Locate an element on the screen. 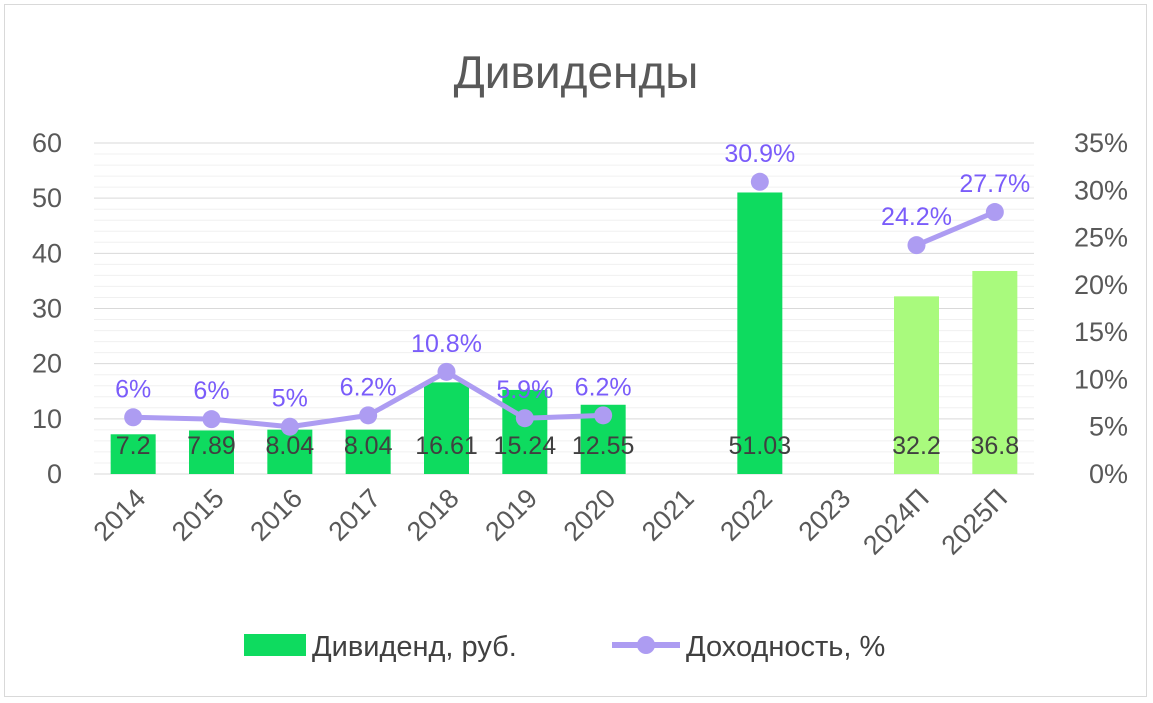  right-axis-tick: 35% is located at coordinates (1101, 143).